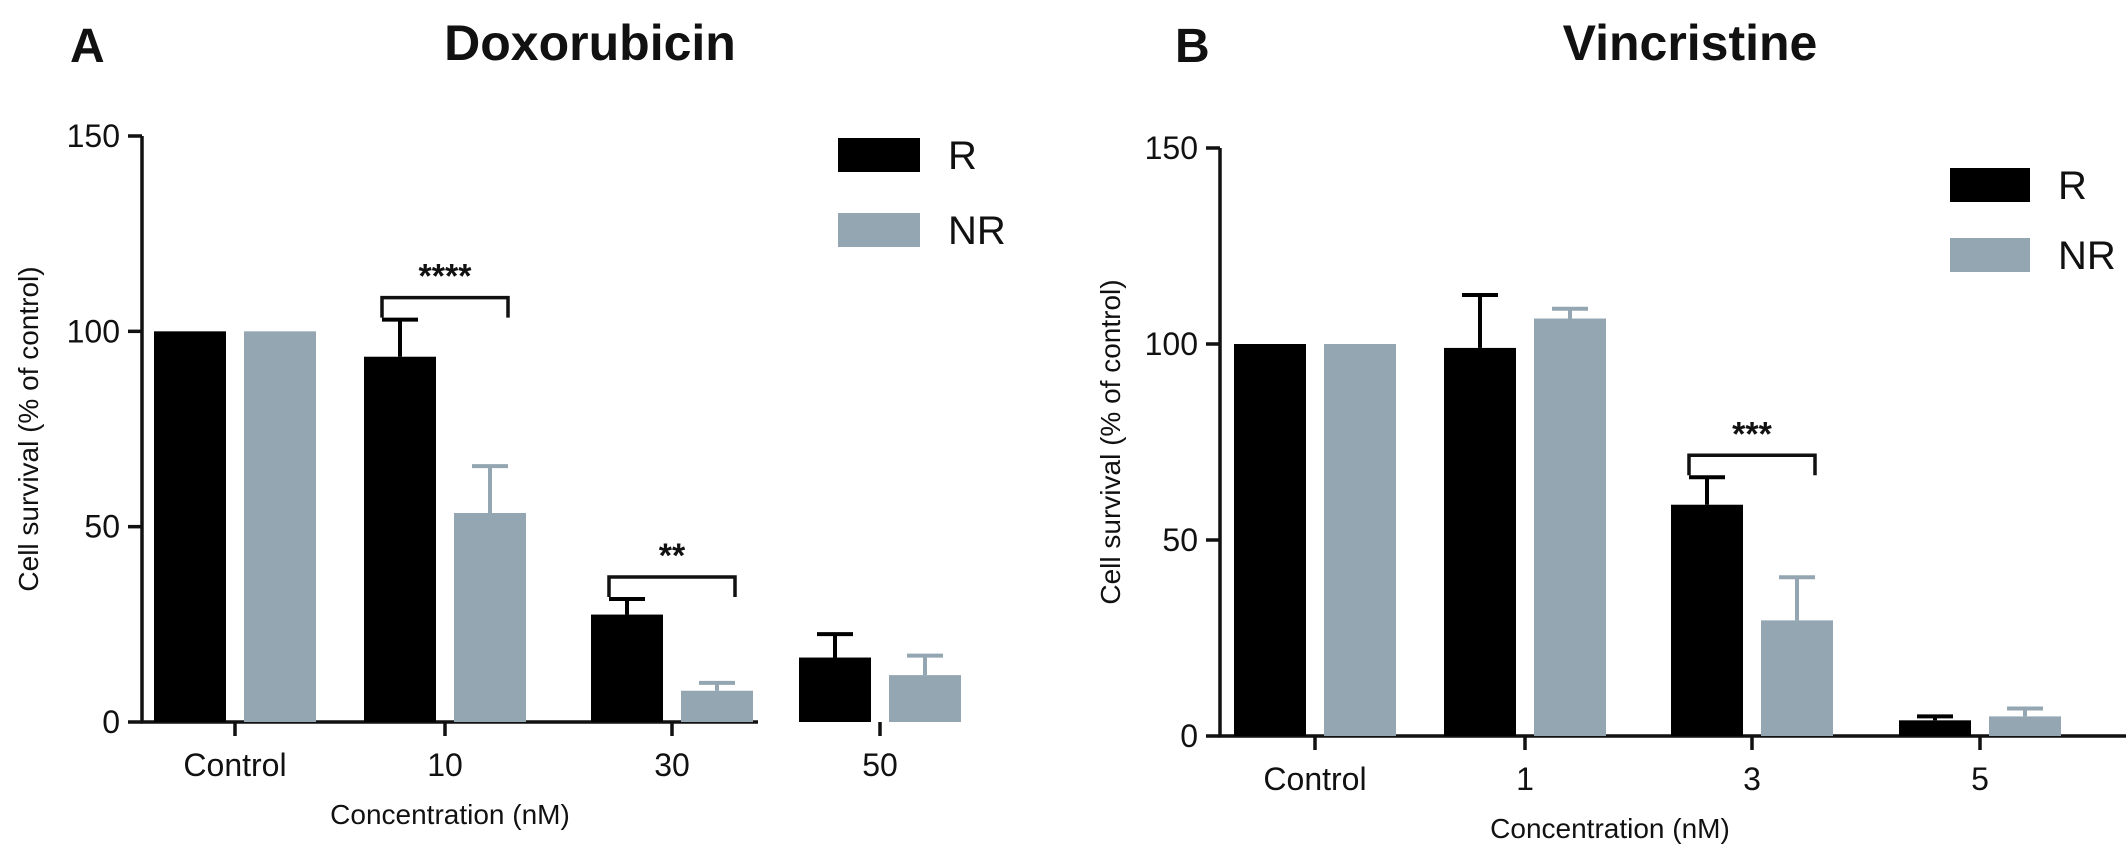 This screenshot has width=2126, height=861. Describe the element at coordinates (1192, 46) in the screenshot. I see `panel-label: B` at that location.